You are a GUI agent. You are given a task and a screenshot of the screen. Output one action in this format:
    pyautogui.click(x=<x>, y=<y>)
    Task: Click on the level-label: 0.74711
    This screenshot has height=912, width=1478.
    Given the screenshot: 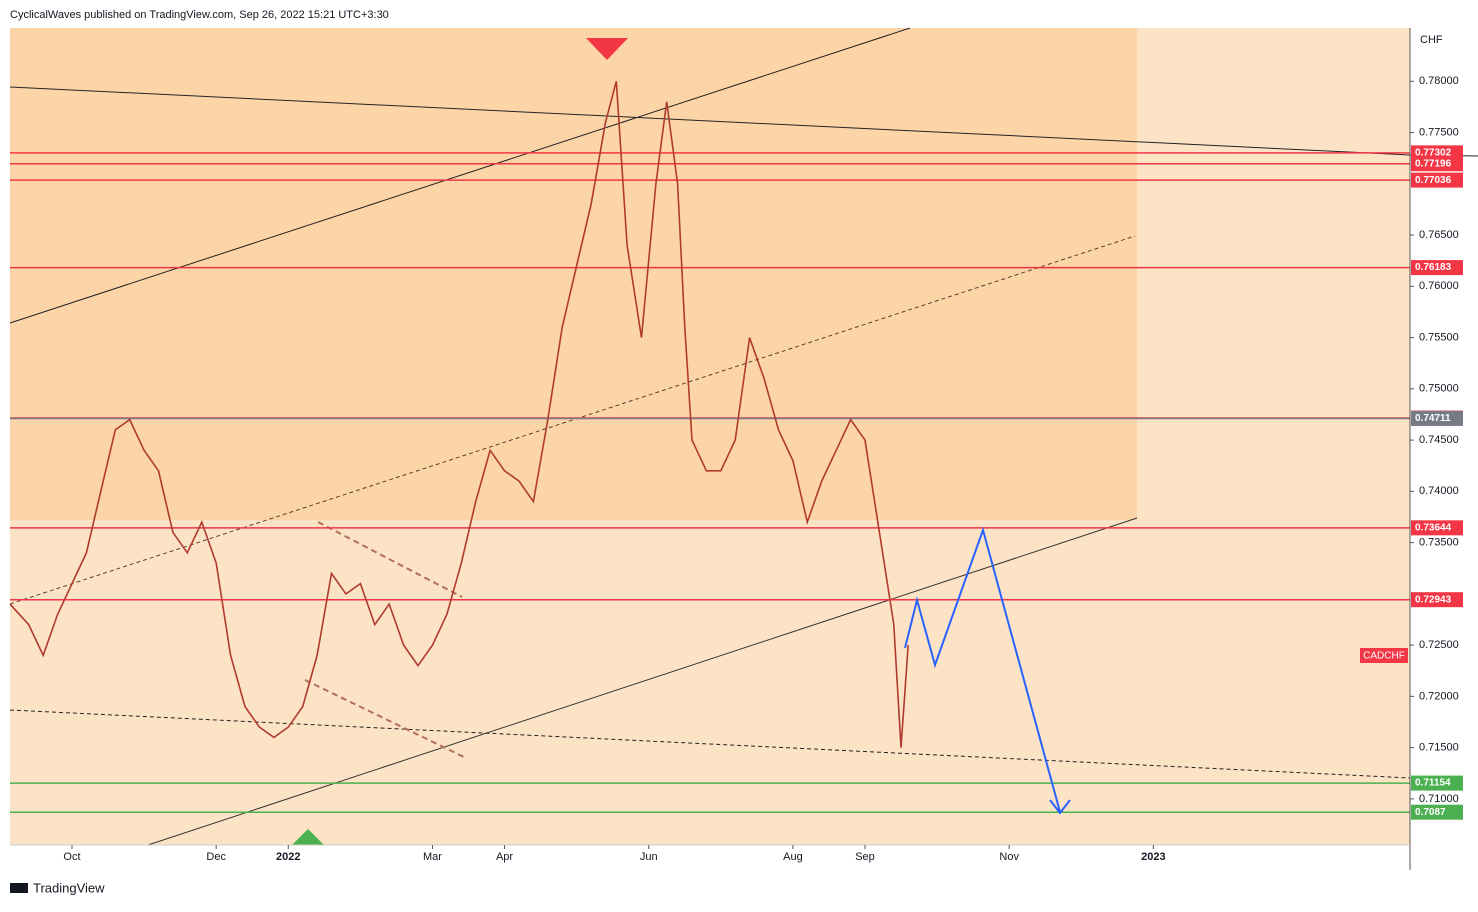 What is the action you would take?
    pyautogui.click(x=1433, y=418)
    